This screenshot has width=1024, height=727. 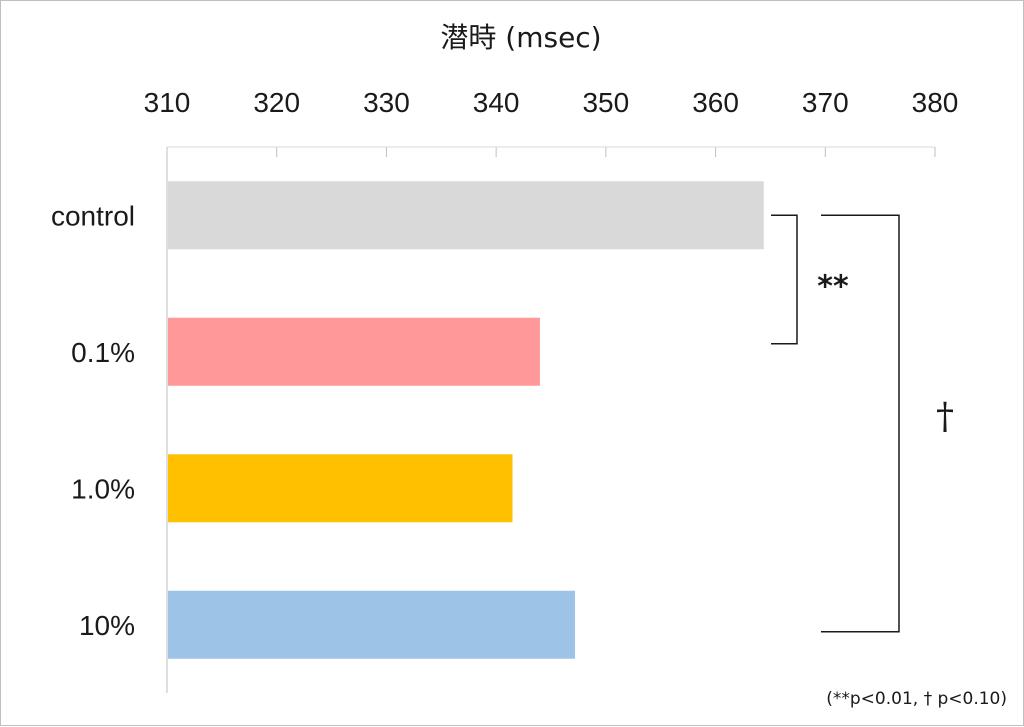 I want to click on significance-marker-double-star: **, so click(x=833, y=287).